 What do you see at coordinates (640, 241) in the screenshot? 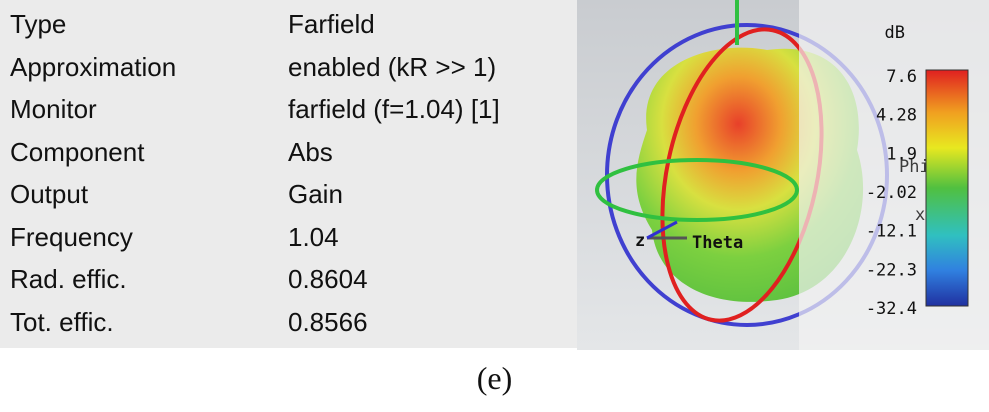
I see `axis-label: z` at bounding box center [640, 241].